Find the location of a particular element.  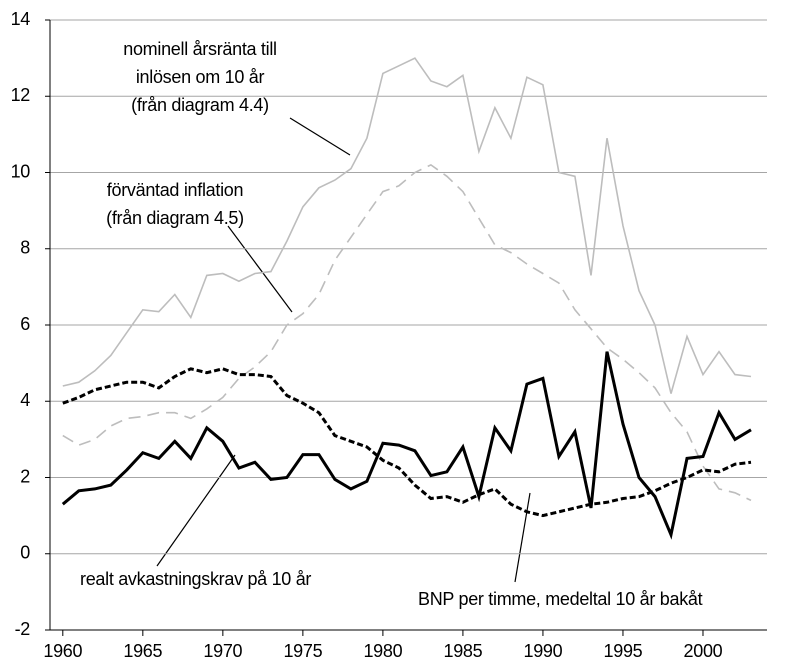

y-tick-label: 12 is located at coordinates (21, 95).